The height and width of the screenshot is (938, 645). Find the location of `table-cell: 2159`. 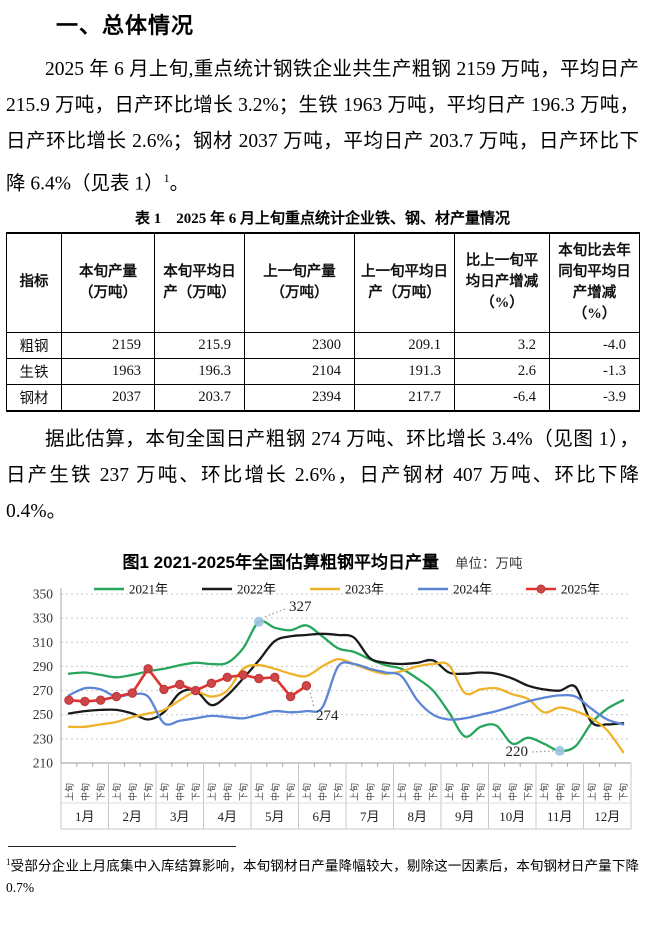

table-cell: 2159 is located at coordinates (108, 345).